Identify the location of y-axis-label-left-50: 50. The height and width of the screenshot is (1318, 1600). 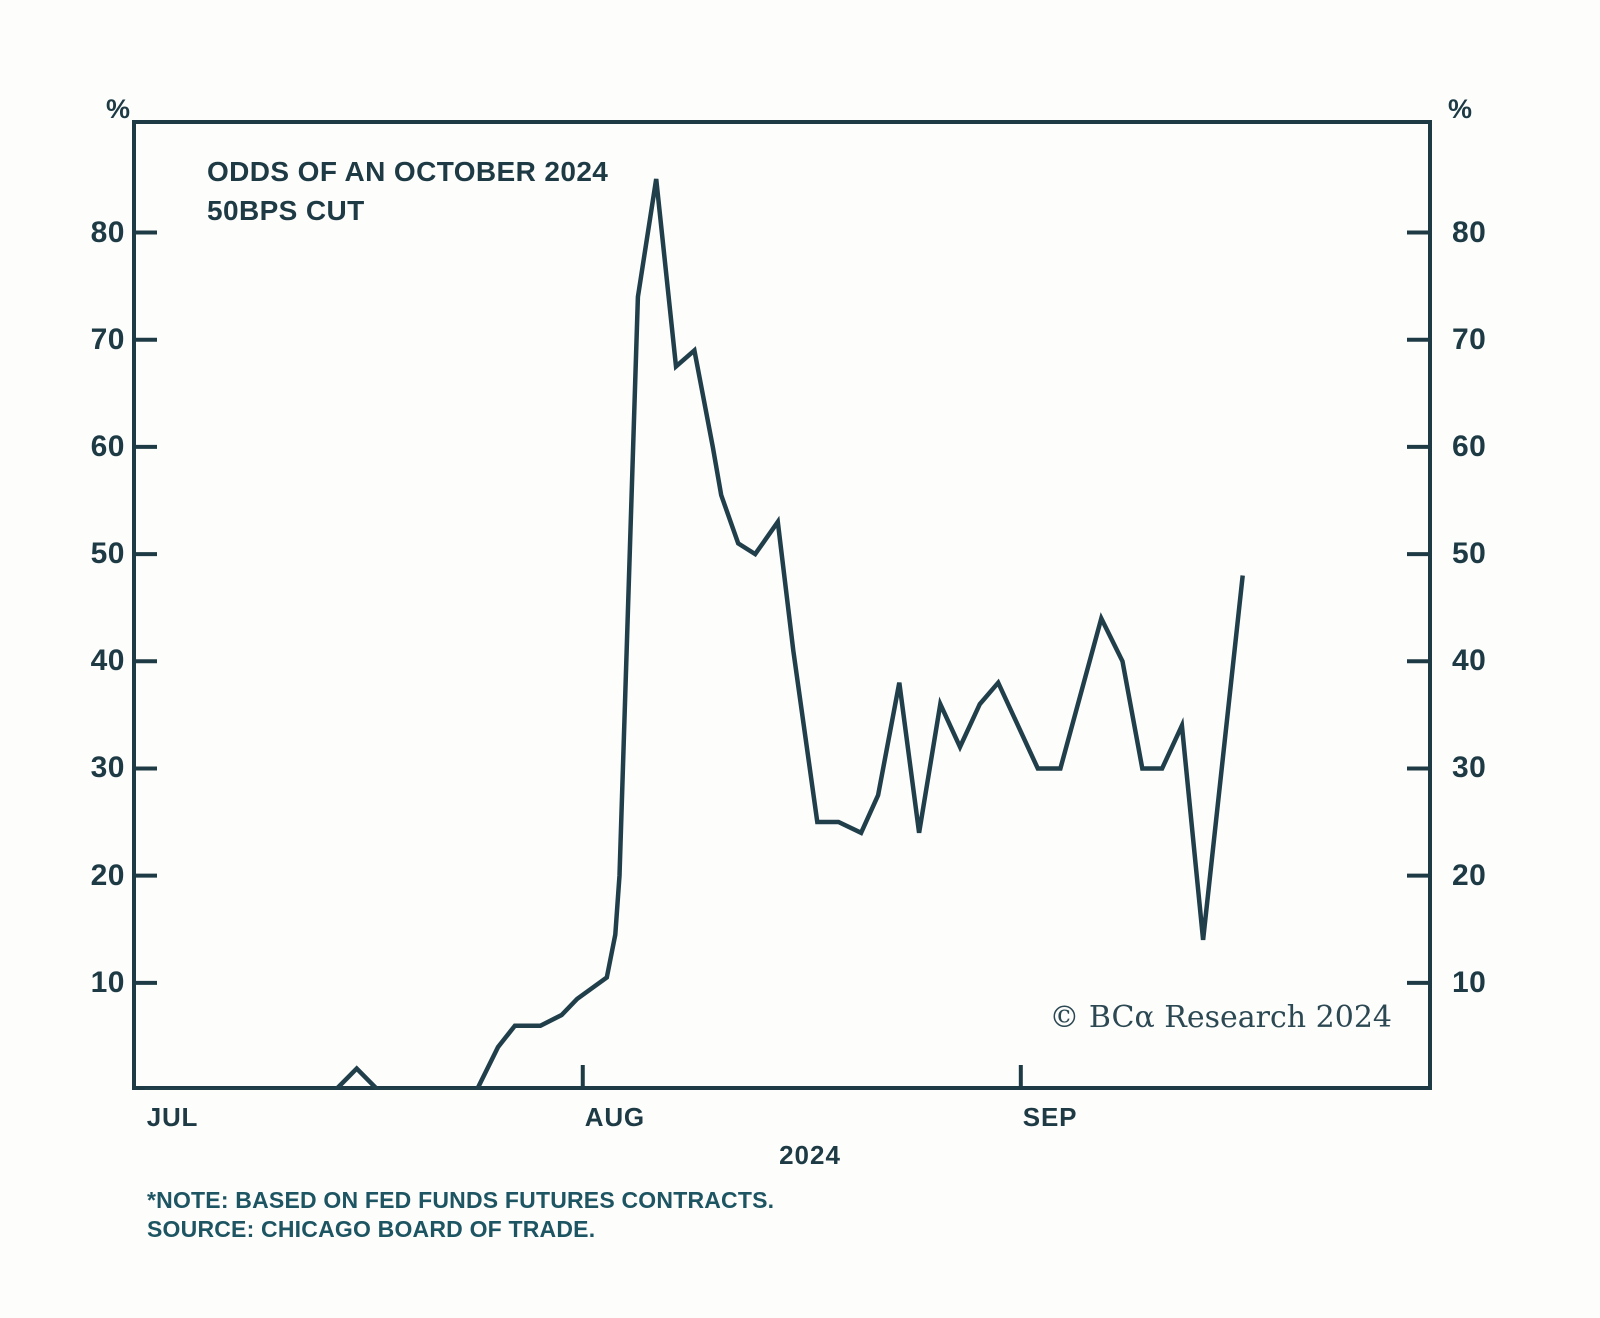
(107, 554).